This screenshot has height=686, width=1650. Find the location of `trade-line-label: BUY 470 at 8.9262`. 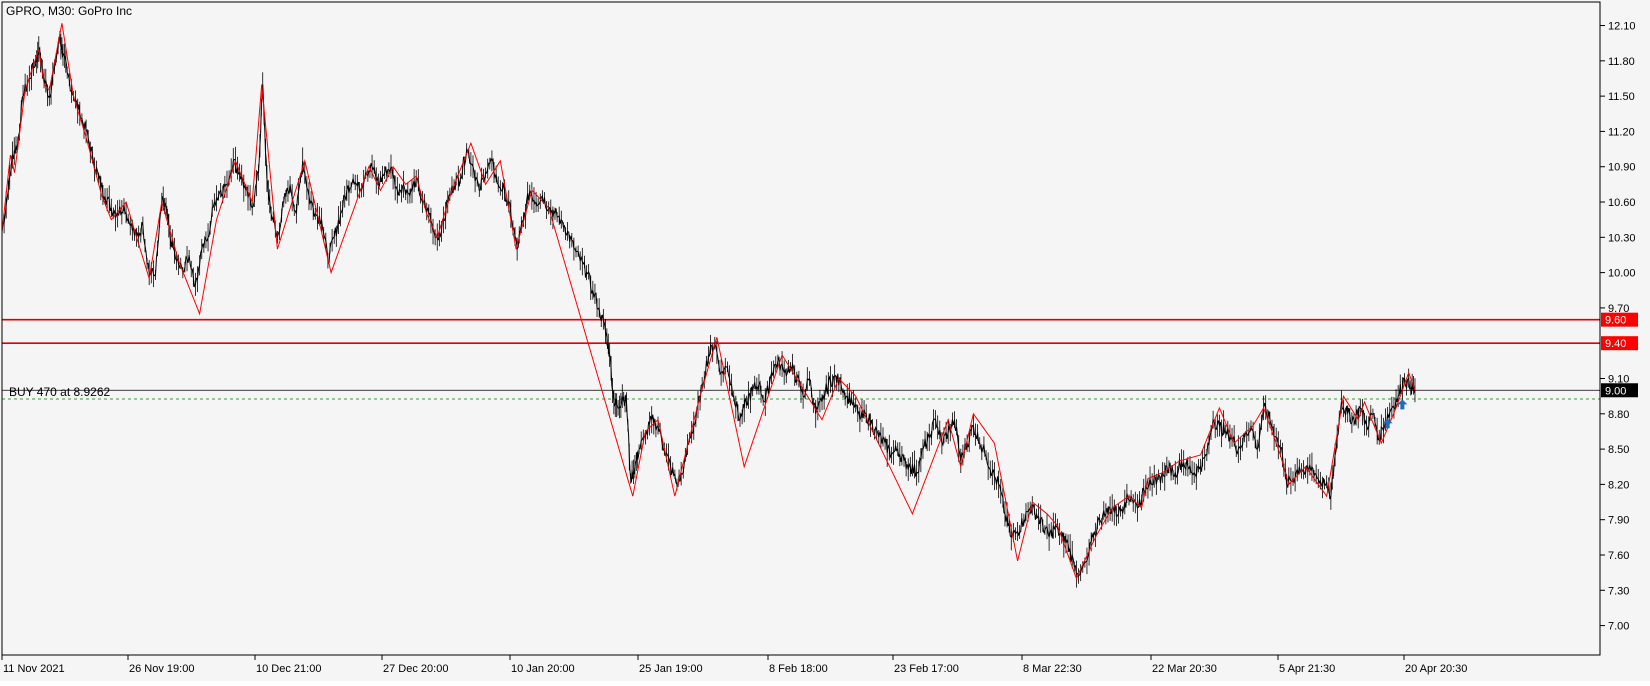

trade-line-label: BUY 470 at 8.9262 is located at coordinates (60, 392).